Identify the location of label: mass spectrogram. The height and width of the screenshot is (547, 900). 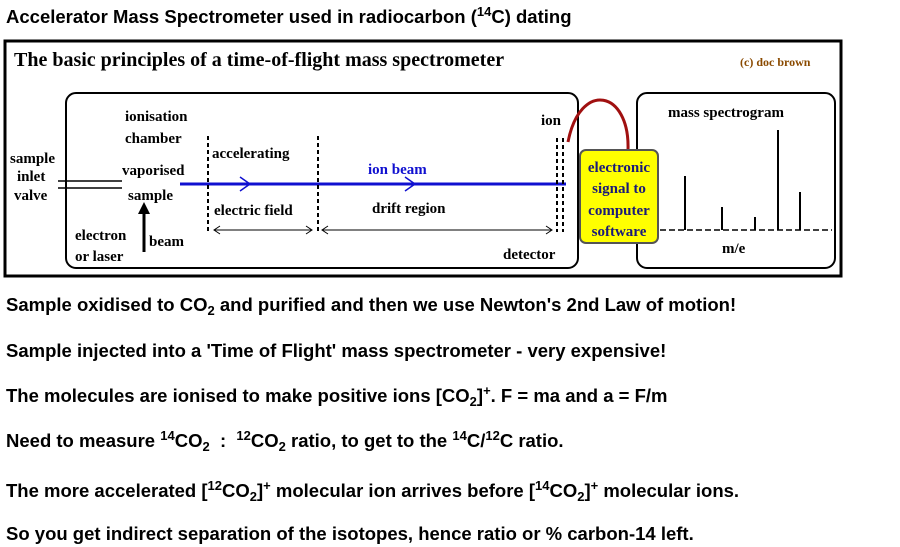
(726, 113).